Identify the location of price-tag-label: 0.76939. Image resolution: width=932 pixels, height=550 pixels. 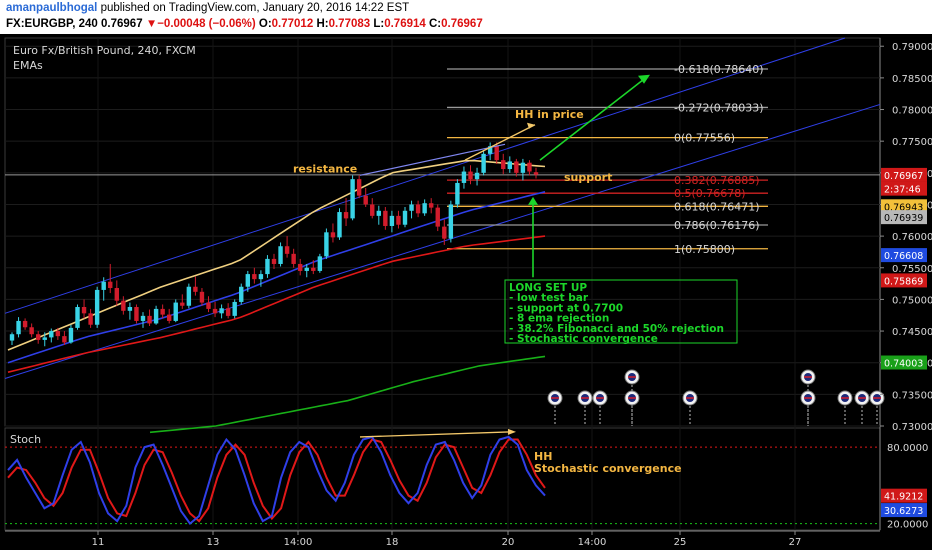
(903, 218).